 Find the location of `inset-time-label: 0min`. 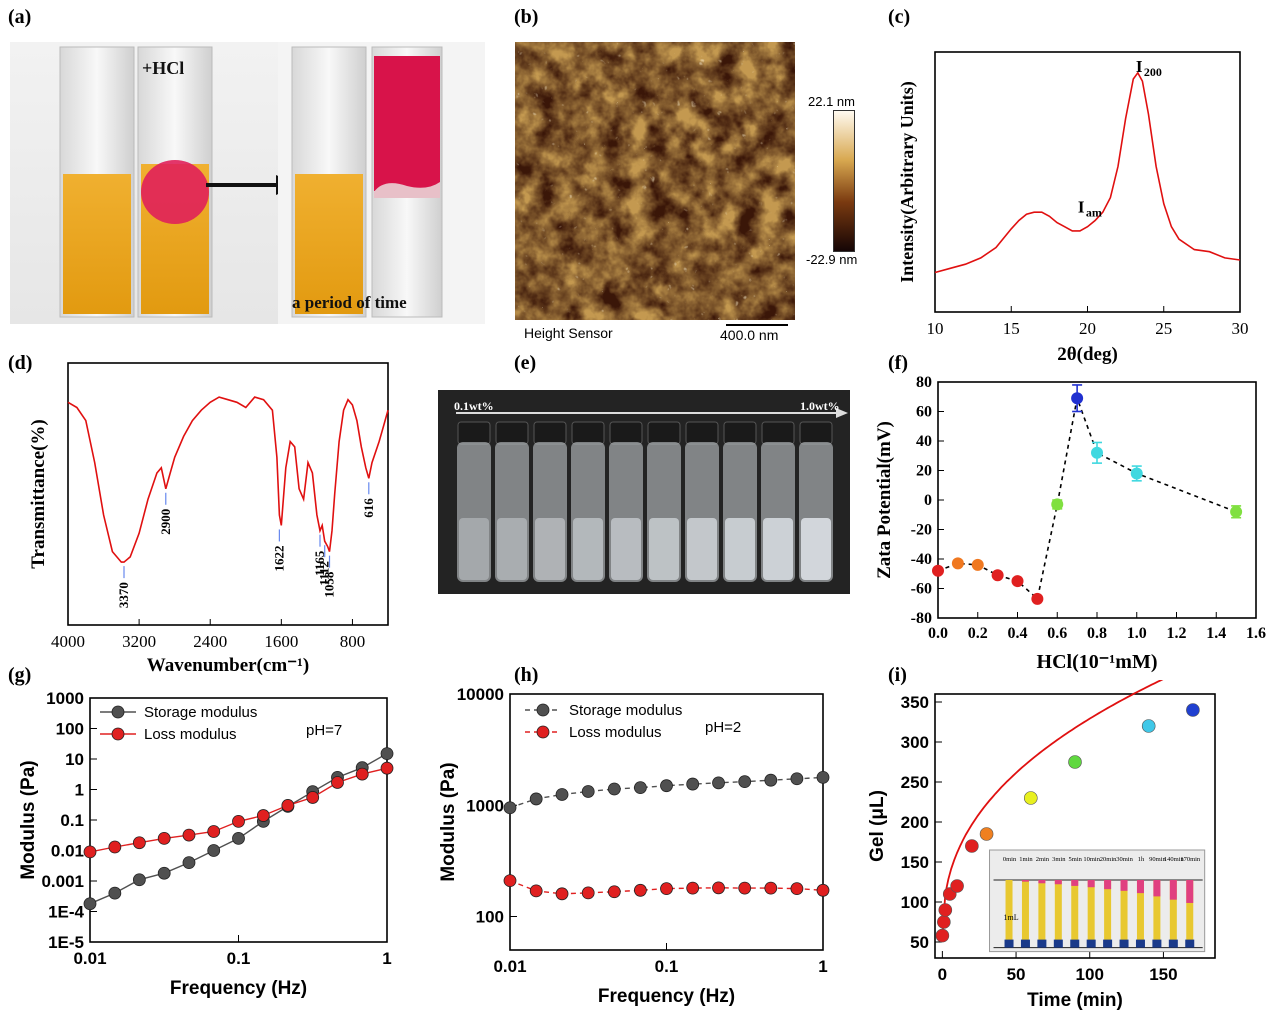

inset-time-label: 0min is located at coordinates (1010, 859).